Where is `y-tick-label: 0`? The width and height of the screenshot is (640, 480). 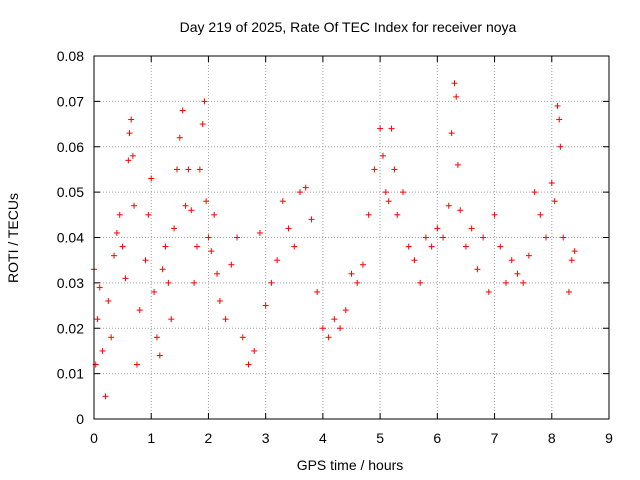 y-tick-label: 0 is located at coordinates (80, 419).